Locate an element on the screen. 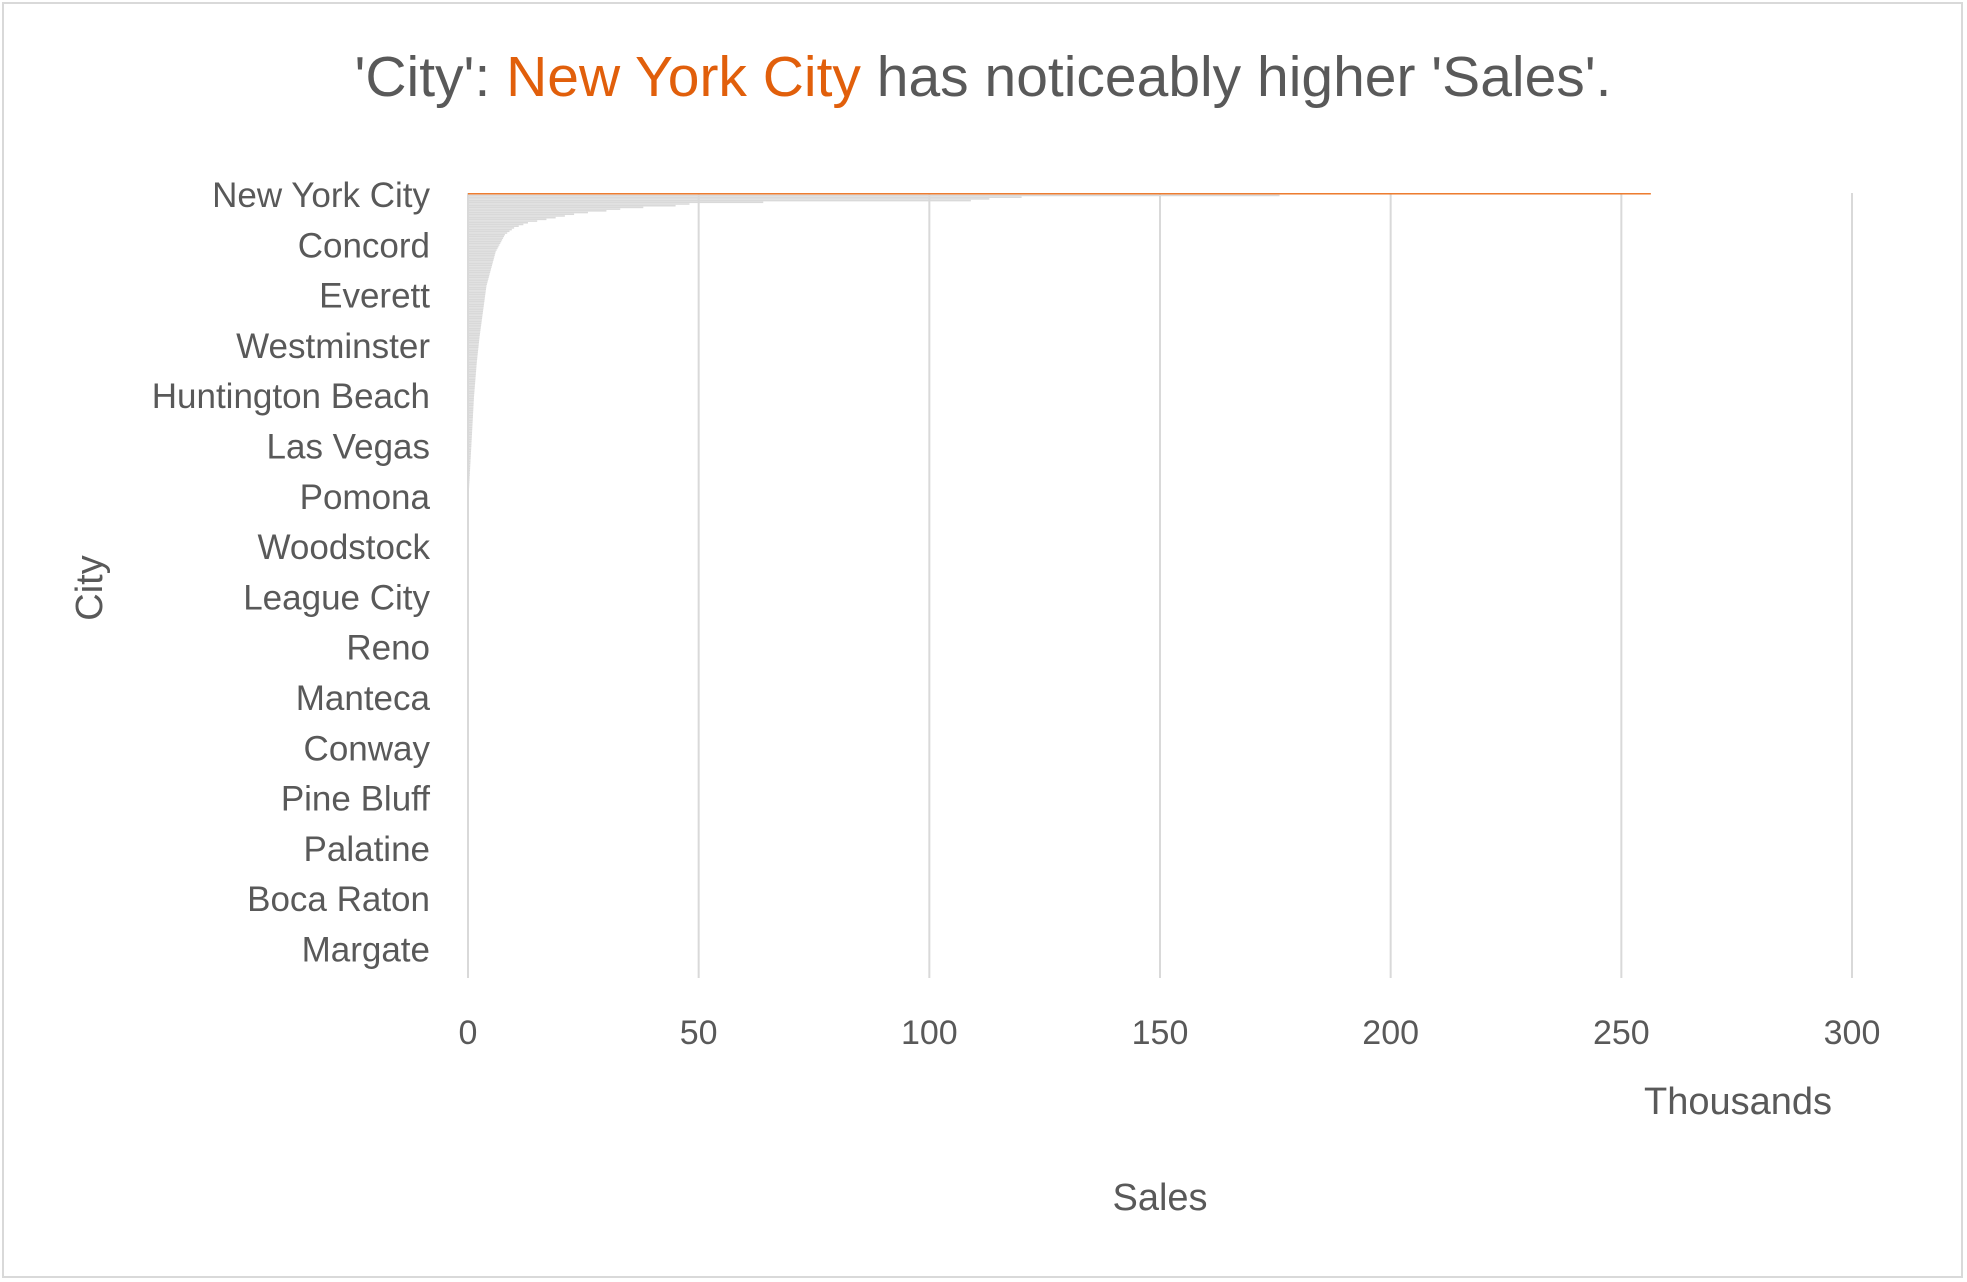  category-label: Westminster is located at coordinates (333, 346).